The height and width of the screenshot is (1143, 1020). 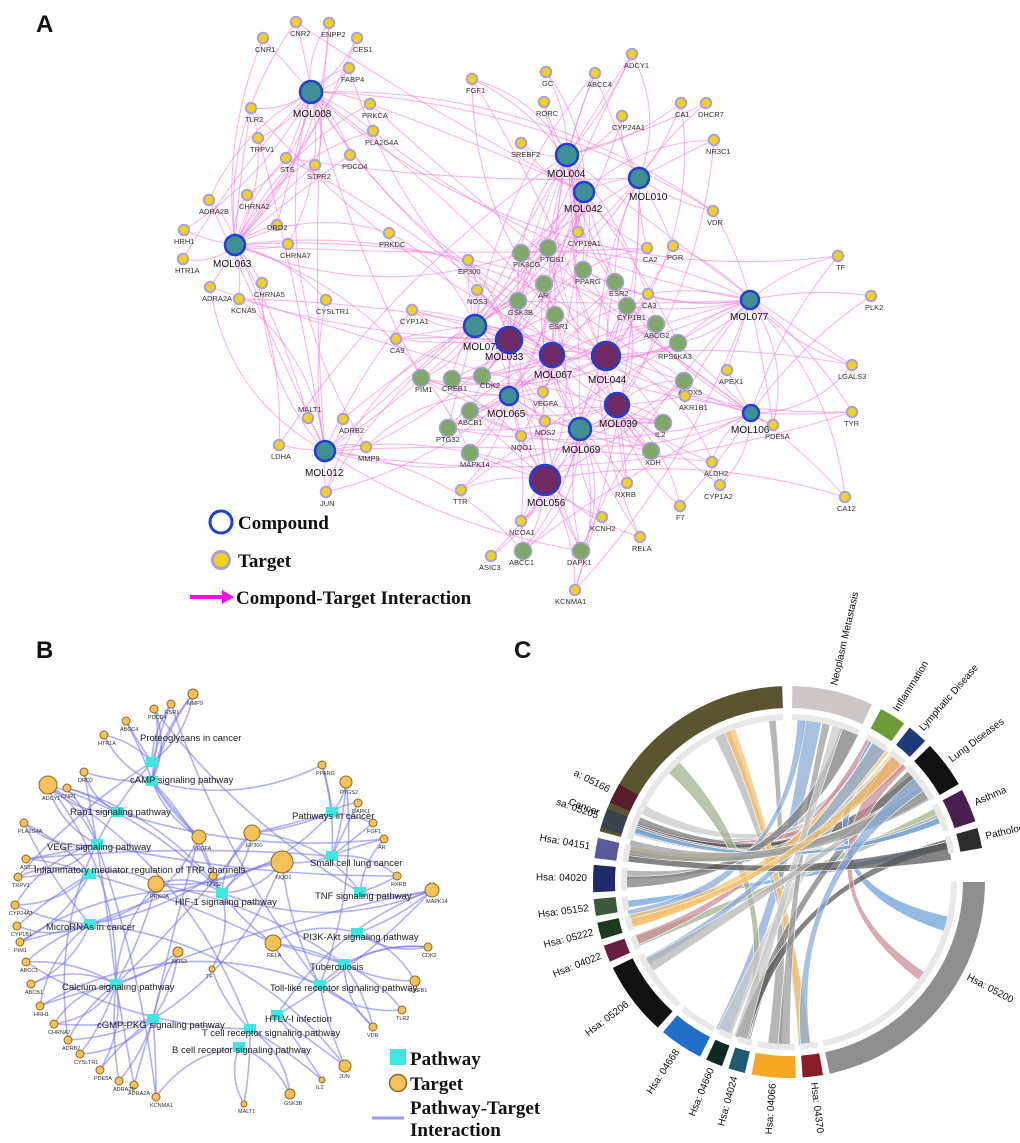 What do you see at coordinates (887, 725) in the screenshot?
I see `disease-arc` at bounding box center [887, 725].